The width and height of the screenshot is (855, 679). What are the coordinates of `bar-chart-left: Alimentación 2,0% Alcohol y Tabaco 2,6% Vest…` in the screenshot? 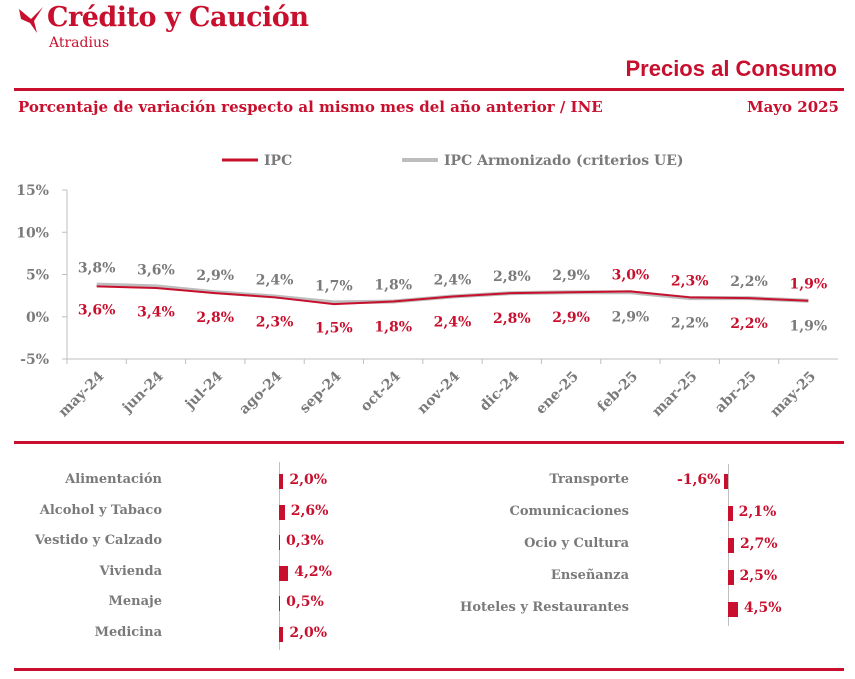 It's located at (215, 560).